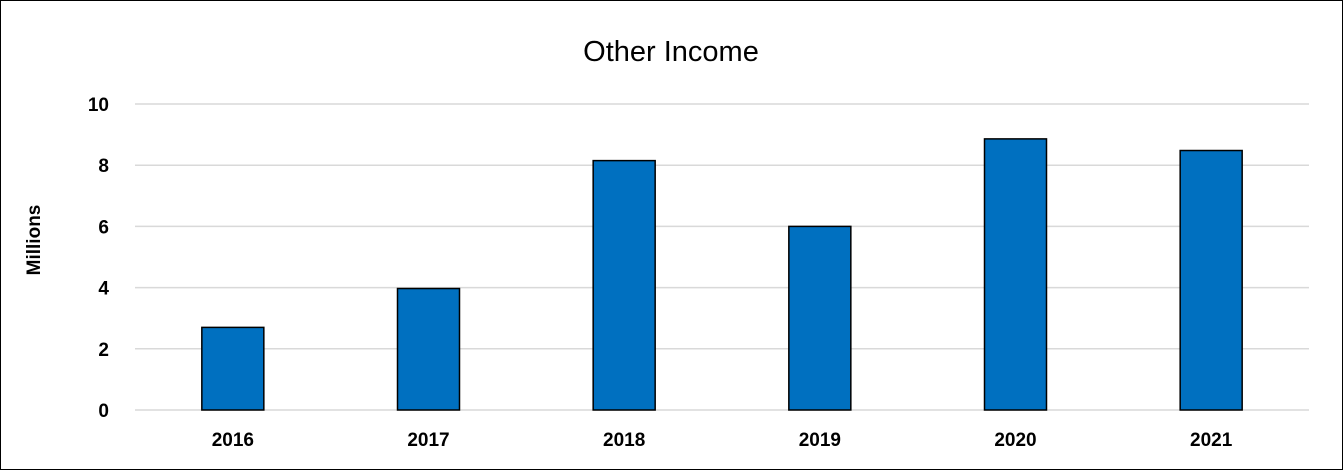 This screenshot has height=470, width=1343. Describe the element at coordinates (722, 440) in the screenshot. I see `x-axis-ticks: 2016 2017 2018 2019 2020 2021` at that location.